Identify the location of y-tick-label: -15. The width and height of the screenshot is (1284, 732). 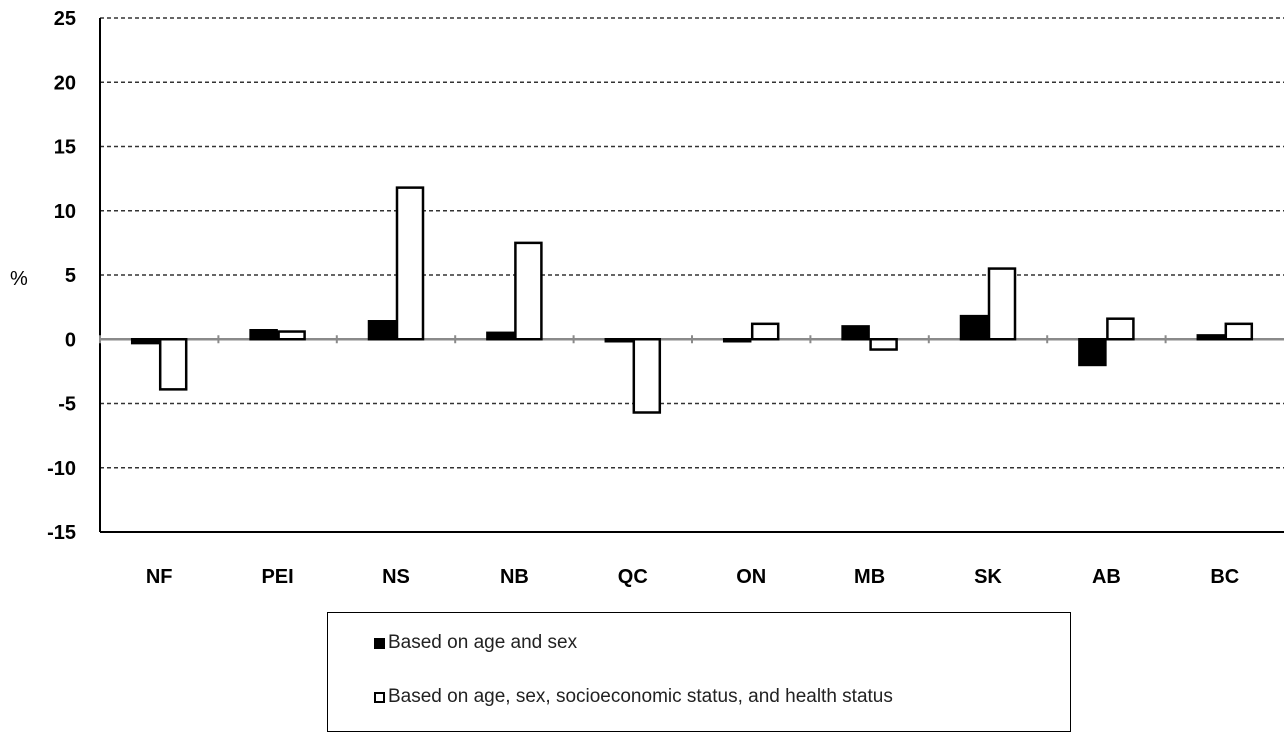
(61, 533).